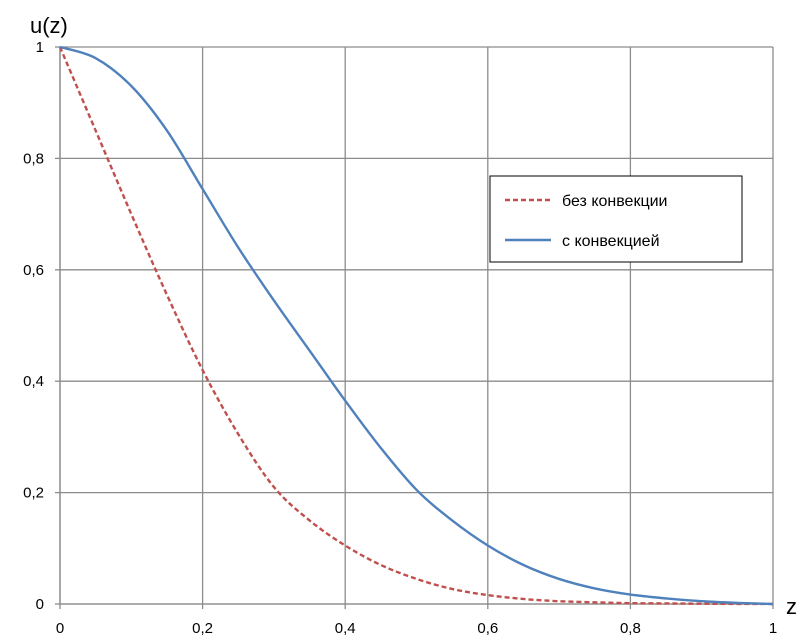 This screenshot has height=644, width=808. I want to click on y-tick-labels: 0 0,2 0,4 0,6 0,8 1, so click(33, 326).